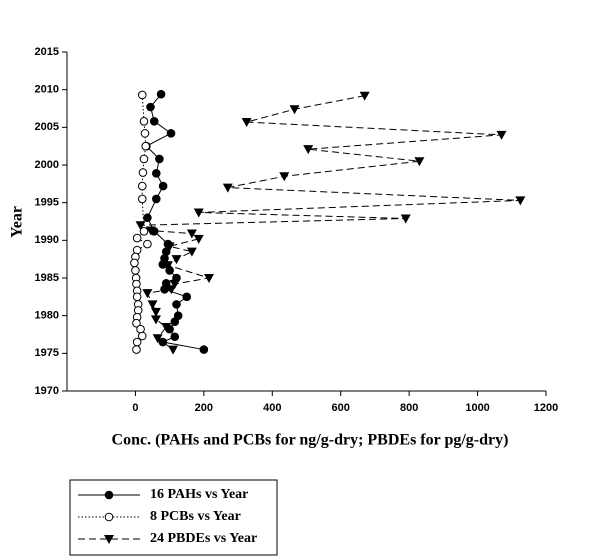  I want to click on y-tick-label: 1975, so click(47, 353).